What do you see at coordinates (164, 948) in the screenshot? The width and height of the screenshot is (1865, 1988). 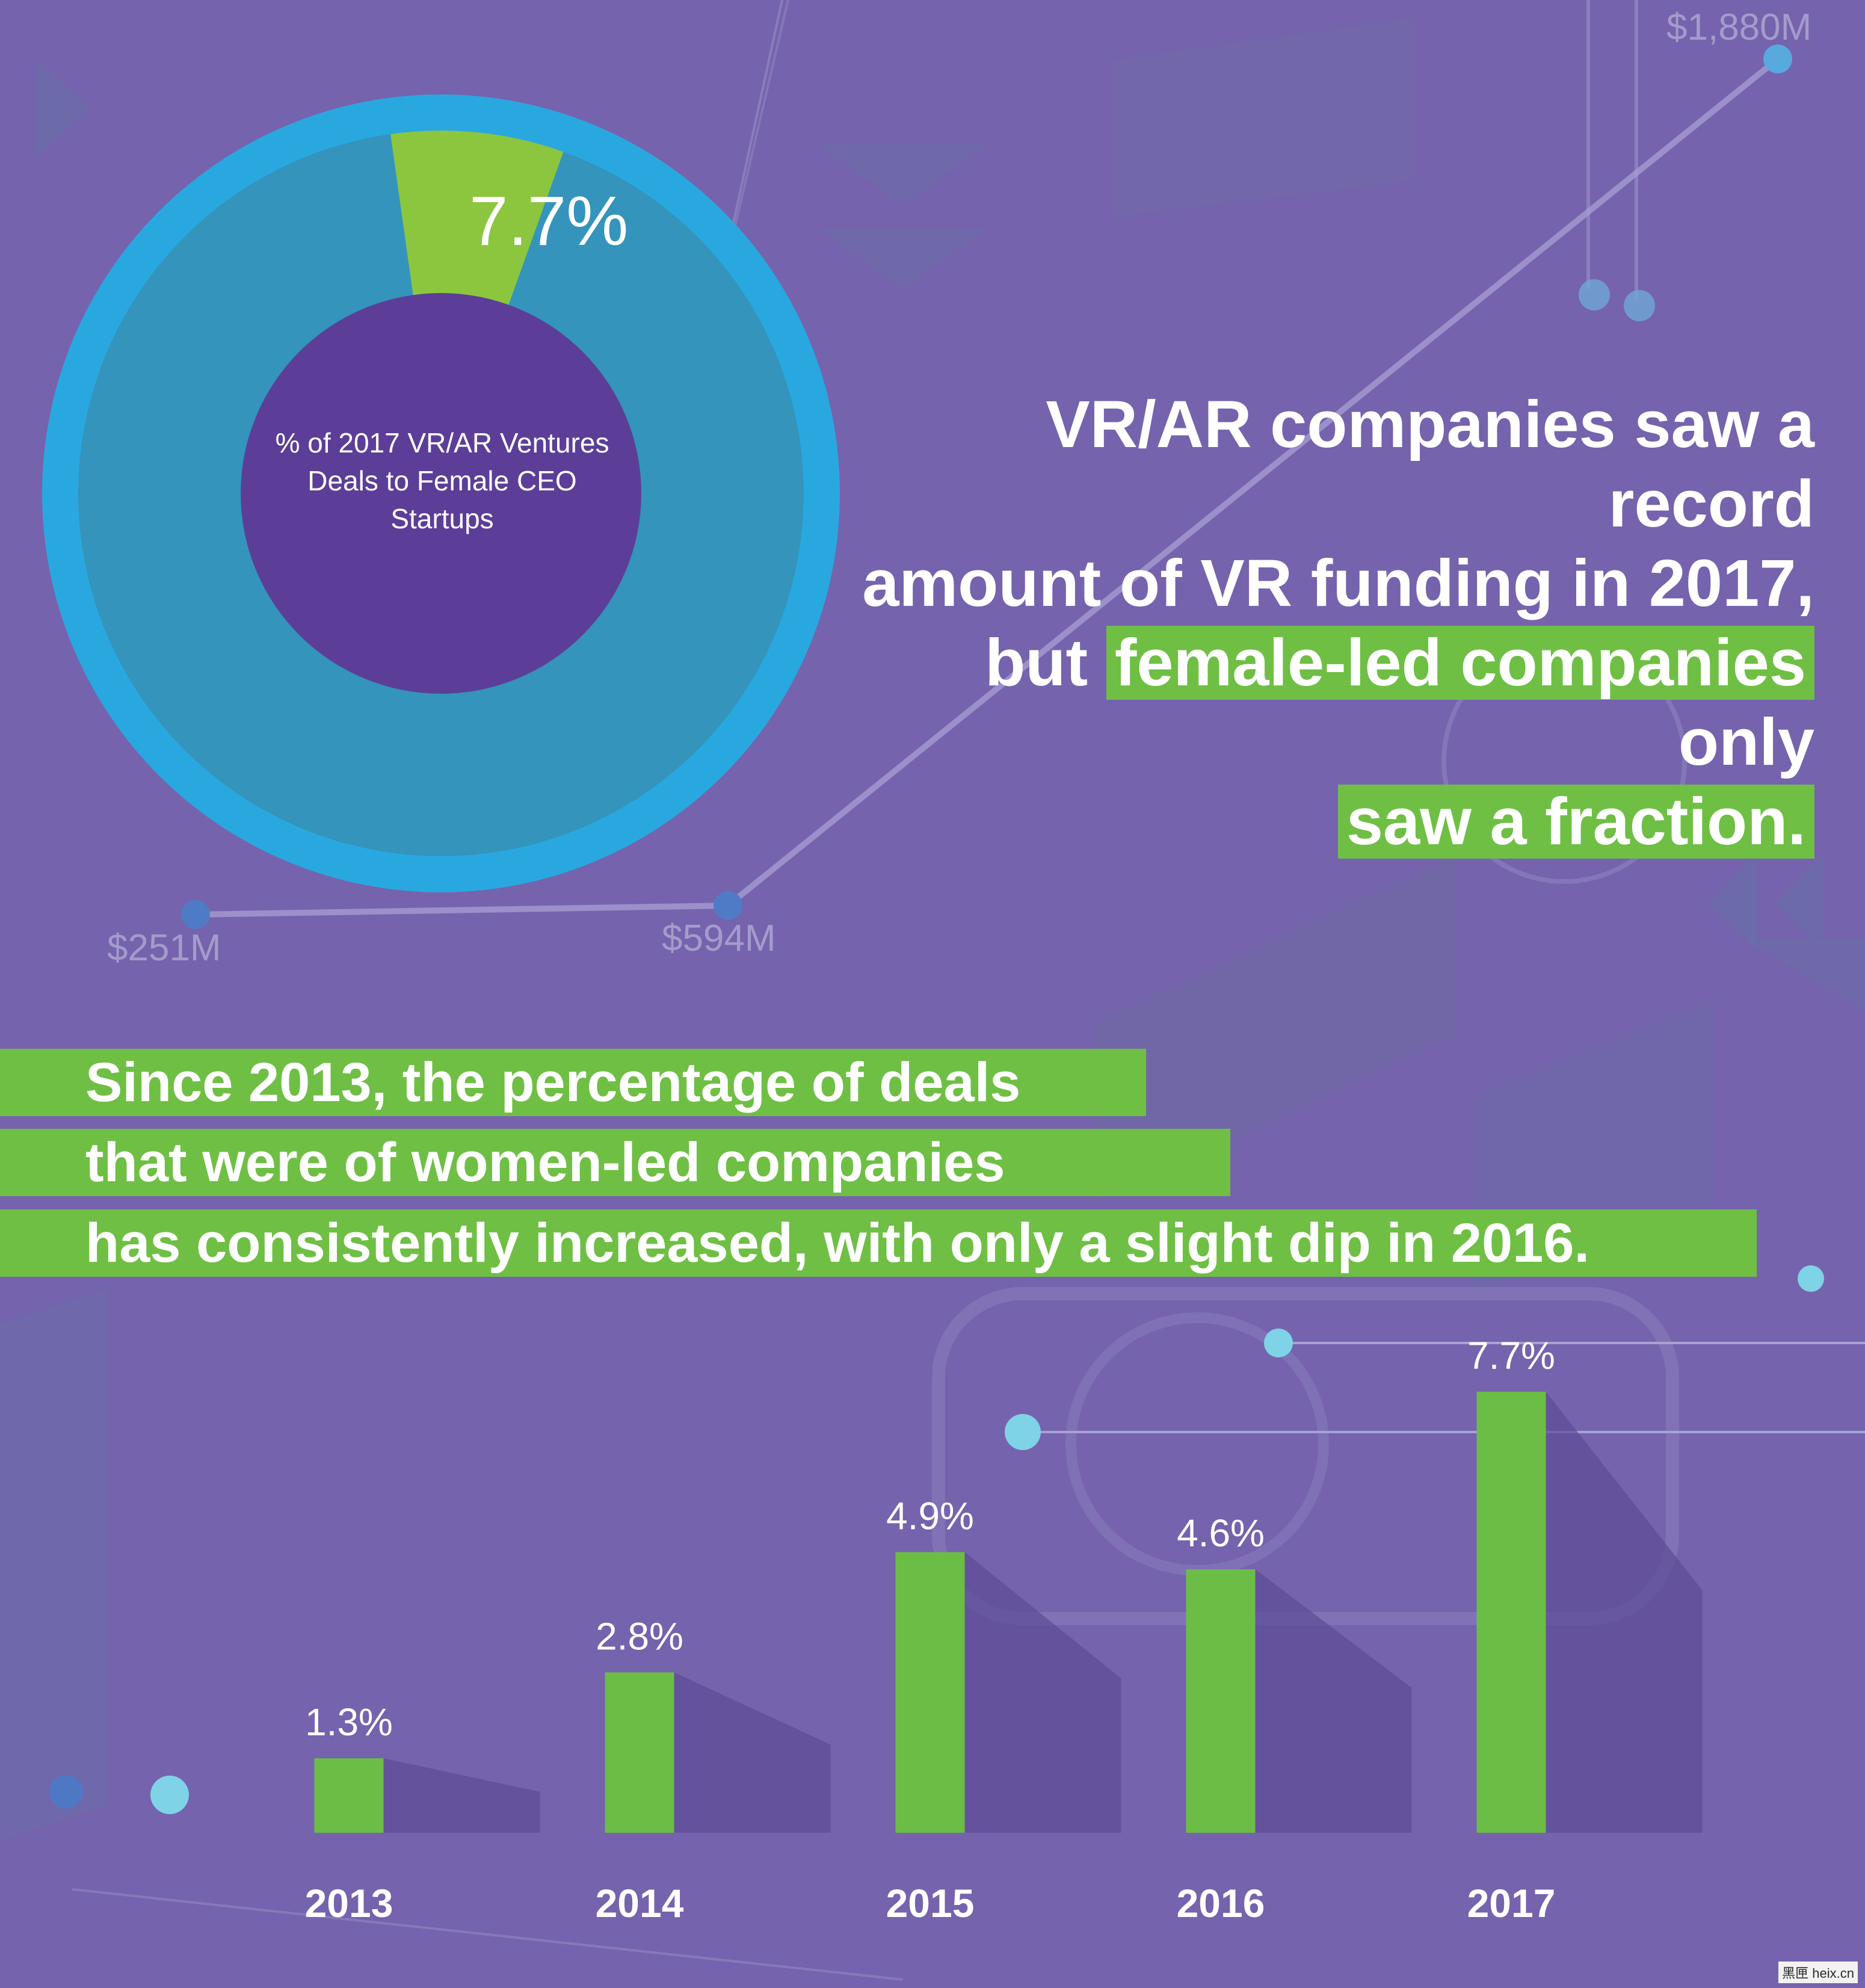 I see `funding-label-first: $251M` at bounding box center [164, 948].